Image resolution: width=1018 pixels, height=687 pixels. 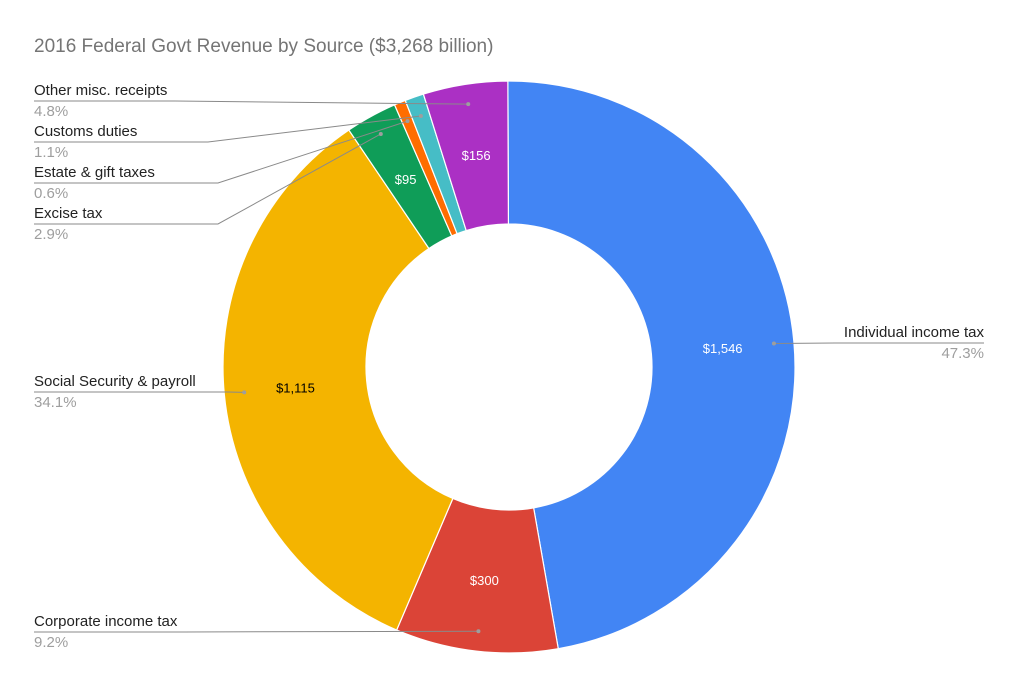 I want to click on percent-label: 2.9%, so click(x=51, y=234).